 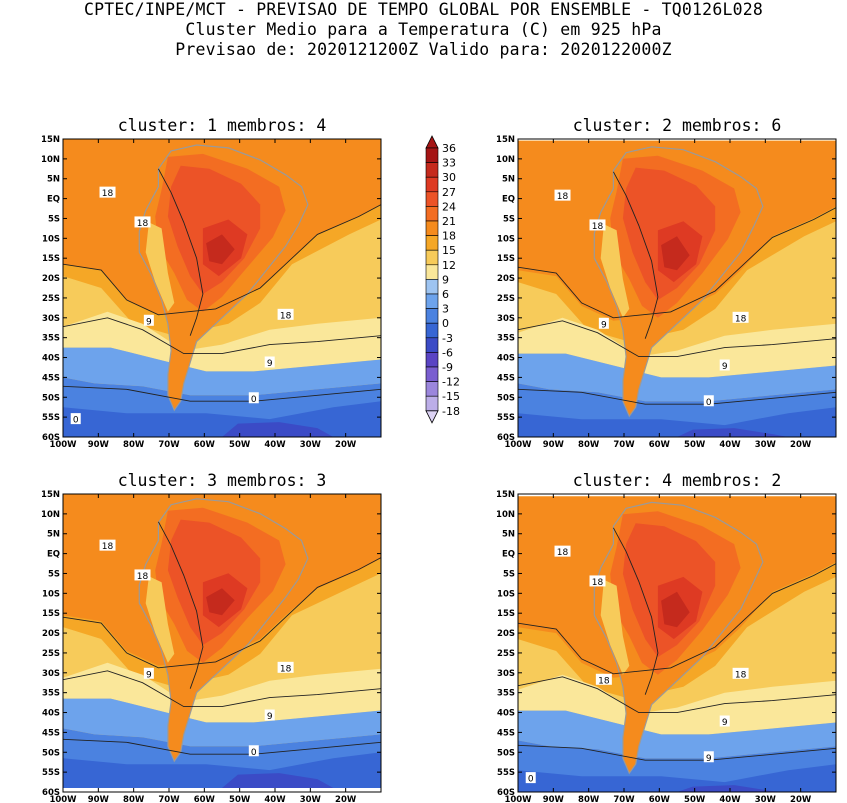 I want to click on temperature-band-band9, so click(x=222, y=722).